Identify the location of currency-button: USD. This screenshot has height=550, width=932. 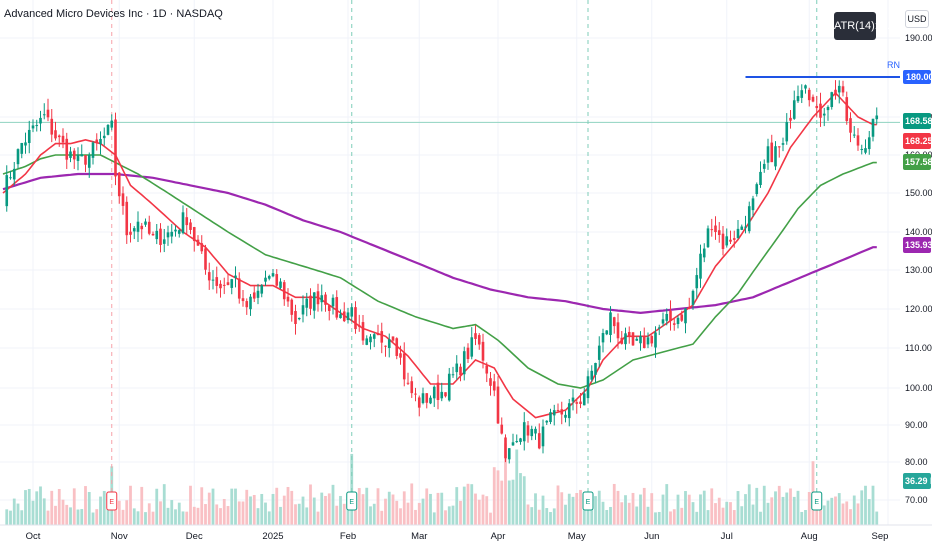
(917, 19).